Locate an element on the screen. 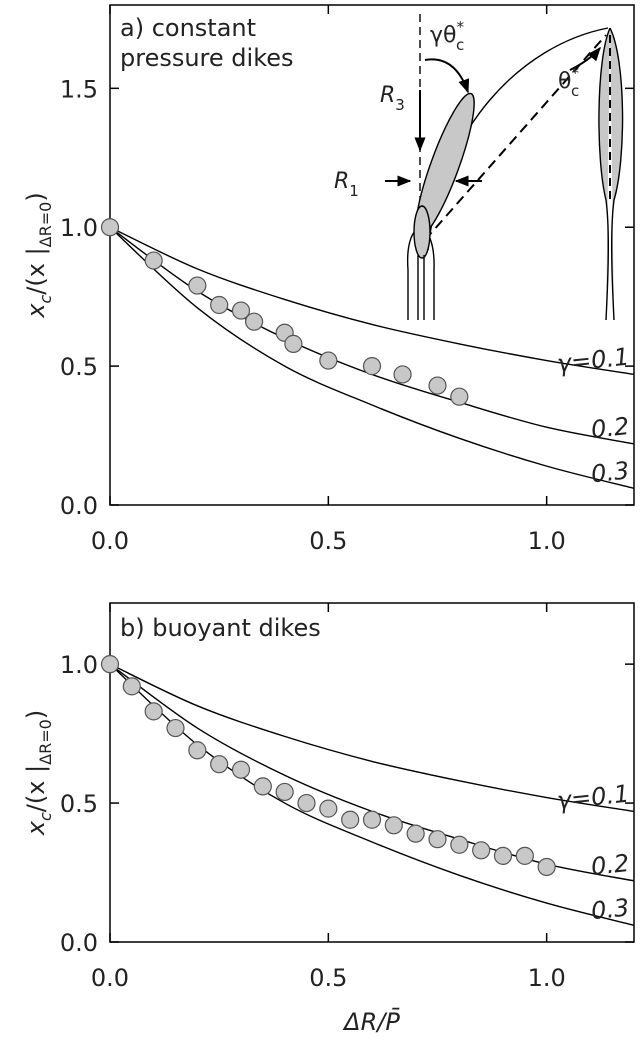 This screenshot has width=644, height=1038. schematic-label: R3 is located at coordinates (392, 98).